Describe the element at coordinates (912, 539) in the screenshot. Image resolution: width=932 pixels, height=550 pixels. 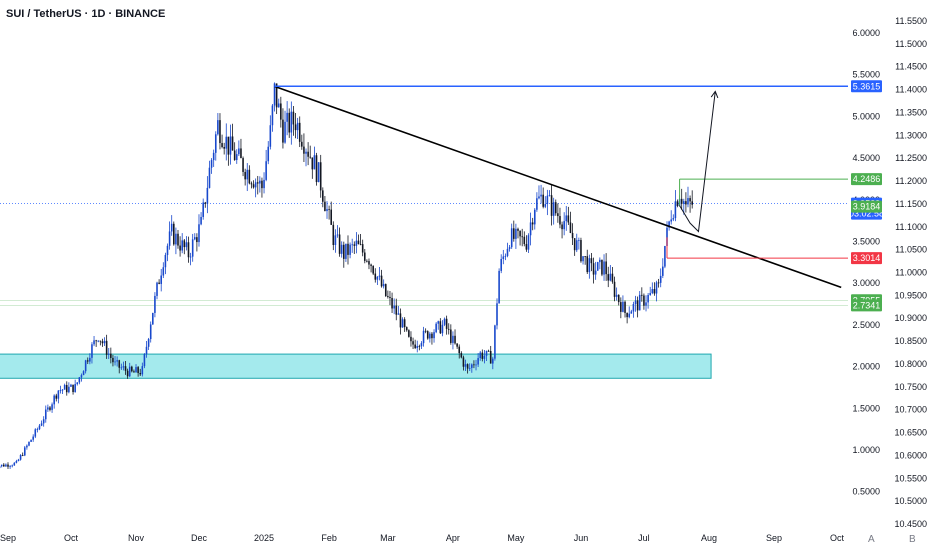
I see `log-scale-toggle: B` at that location.